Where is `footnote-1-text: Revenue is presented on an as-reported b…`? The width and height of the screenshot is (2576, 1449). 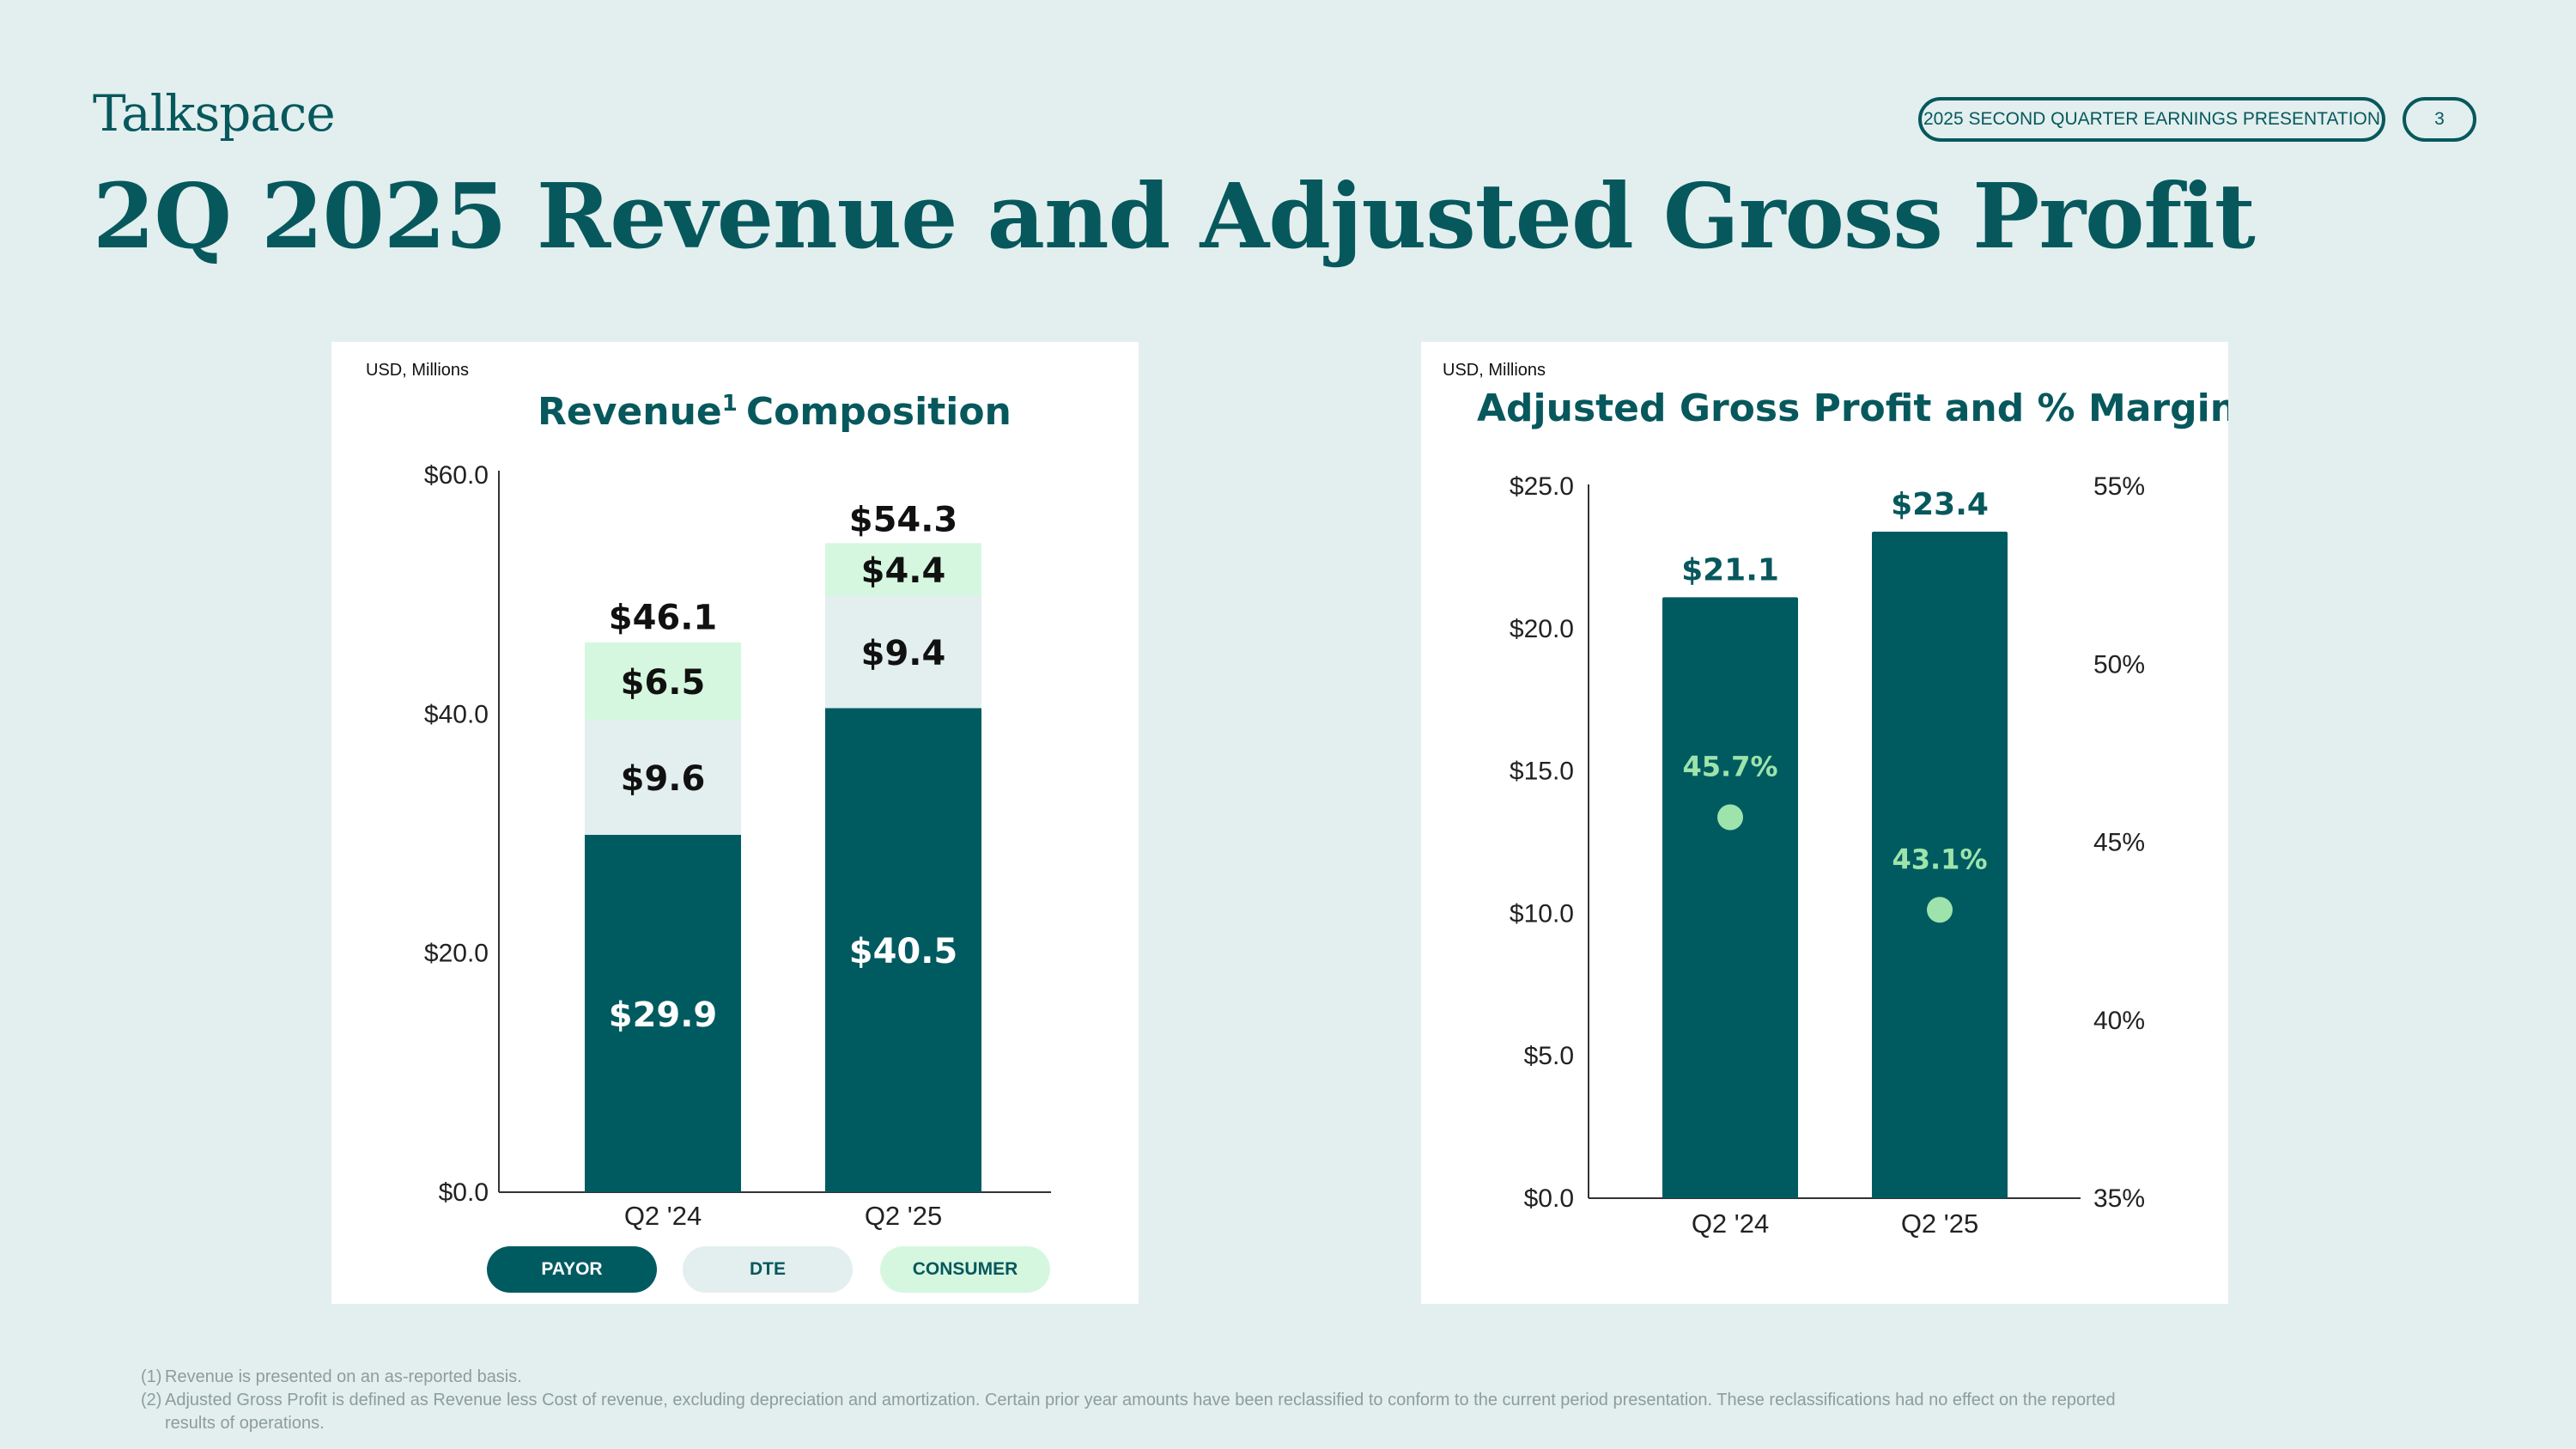
footnote-1-text: Revenue is presented on an as-reported b… is located at coordinates (344, 1376).